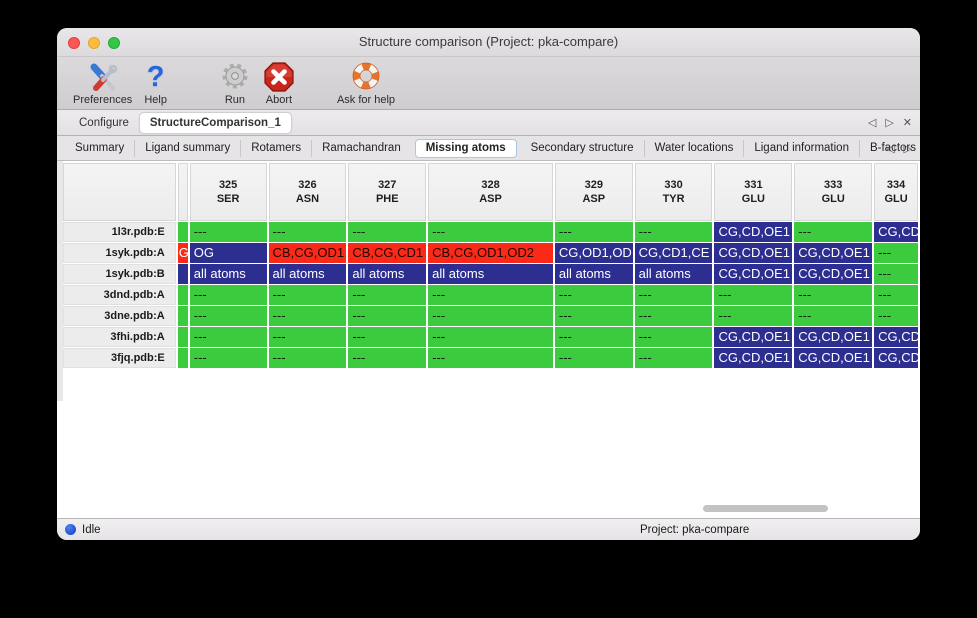 The height and width of the screenshot is (618, 977). Describe the element at coordinates (889, 123) in the screenshot. I see `doc-tab-next-icon: ▷` at that location.